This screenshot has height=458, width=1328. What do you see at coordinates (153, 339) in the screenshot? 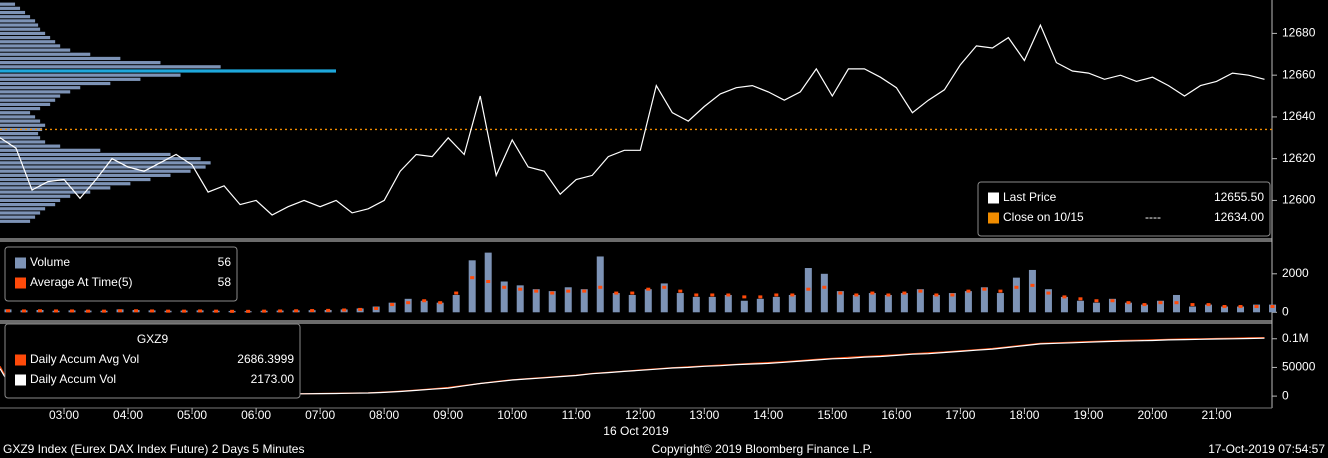
I see `legend-title: GXZ9` at bounding box center [153, 339].